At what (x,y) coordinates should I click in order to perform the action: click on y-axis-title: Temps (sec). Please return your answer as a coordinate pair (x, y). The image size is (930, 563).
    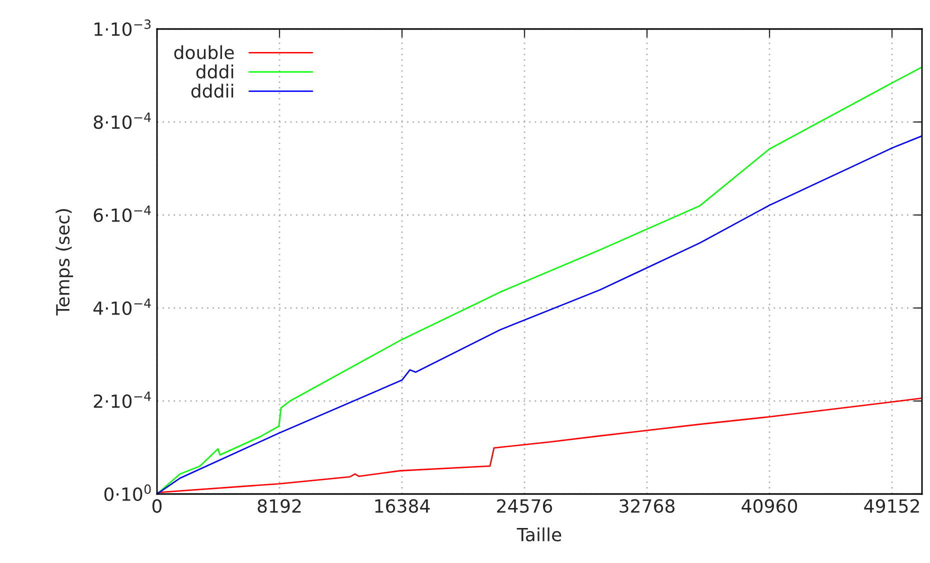
    Looking at the image, I should click on (65, 262).